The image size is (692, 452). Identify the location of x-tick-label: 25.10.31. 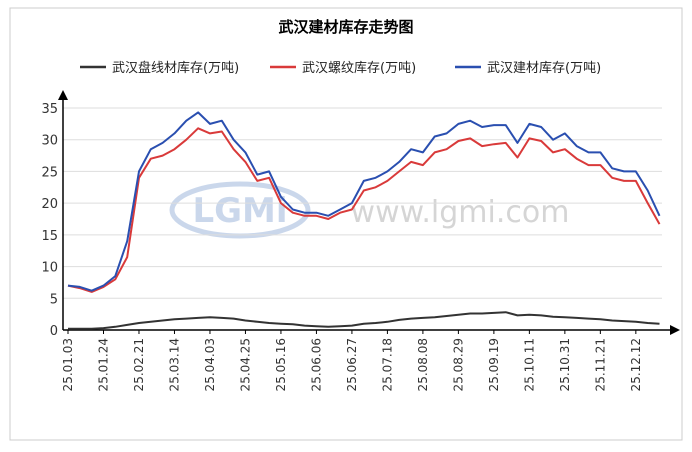
(565, 364).